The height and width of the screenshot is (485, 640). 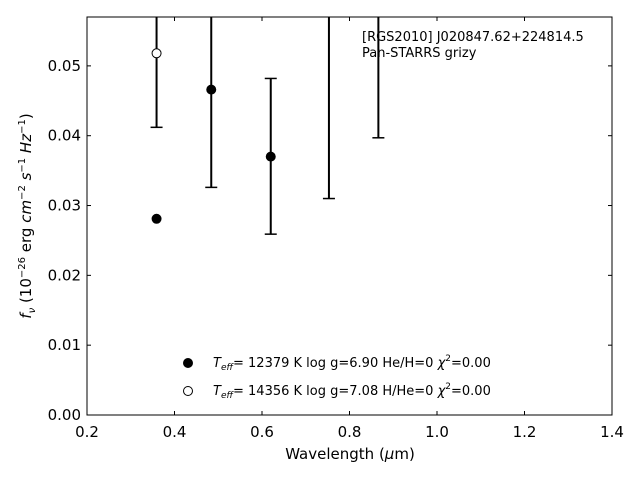 I want to click on x-tick-label: 1.0, so click(x=437, y=432).